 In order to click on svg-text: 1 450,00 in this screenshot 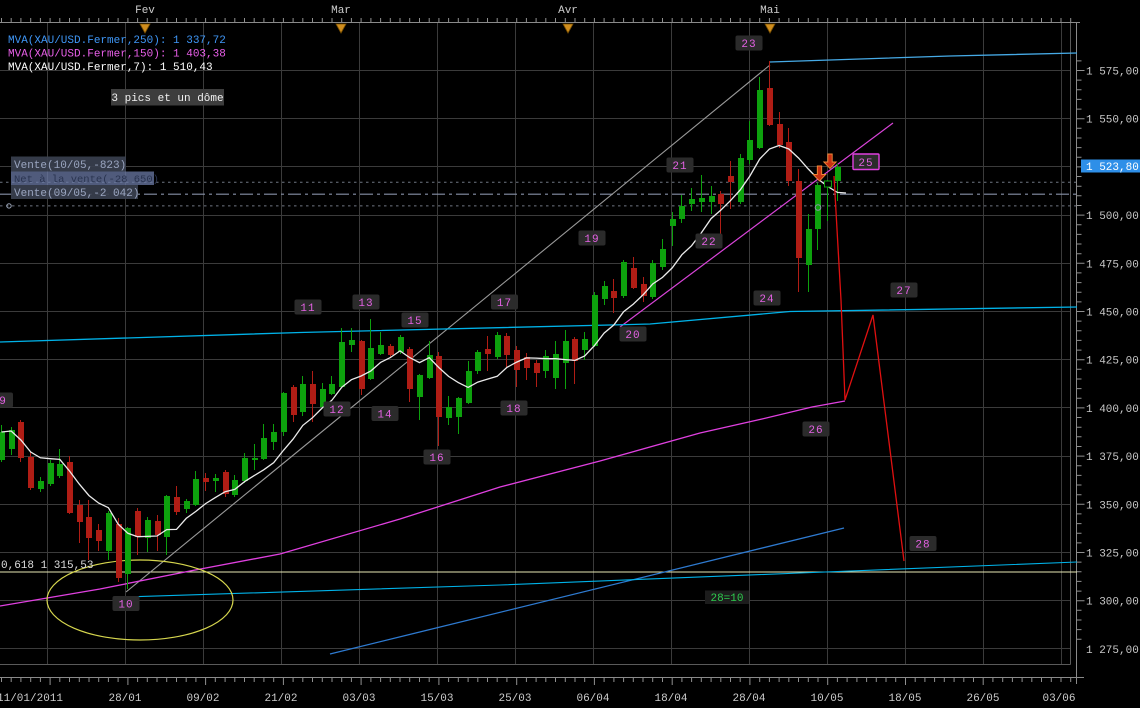, I will do `click(1112, 314)`.